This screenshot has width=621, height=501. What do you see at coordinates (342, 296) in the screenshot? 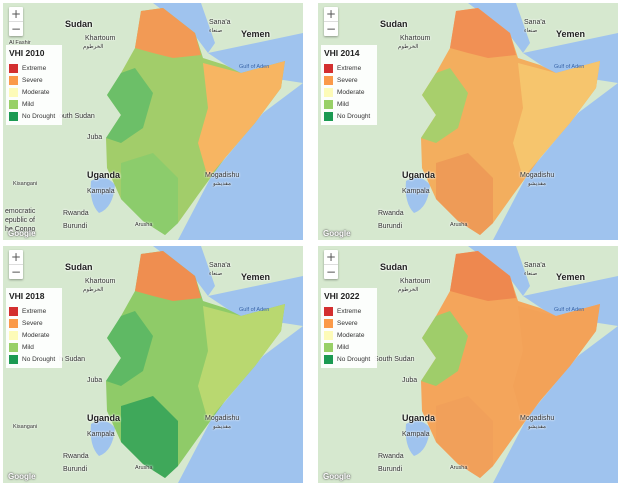
I see `legend-title: VHI 2022` at bounding box center [342, 296].